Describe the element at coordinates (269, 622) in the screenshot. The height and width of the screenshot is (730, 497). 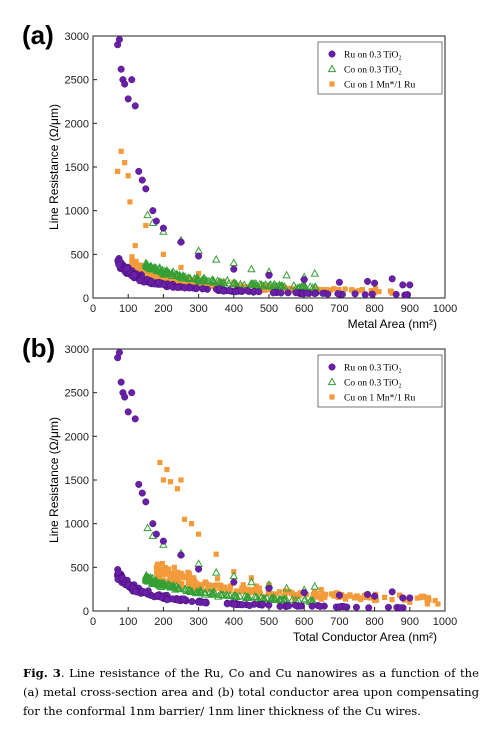
I see `x-tick-label: 500` at that location.